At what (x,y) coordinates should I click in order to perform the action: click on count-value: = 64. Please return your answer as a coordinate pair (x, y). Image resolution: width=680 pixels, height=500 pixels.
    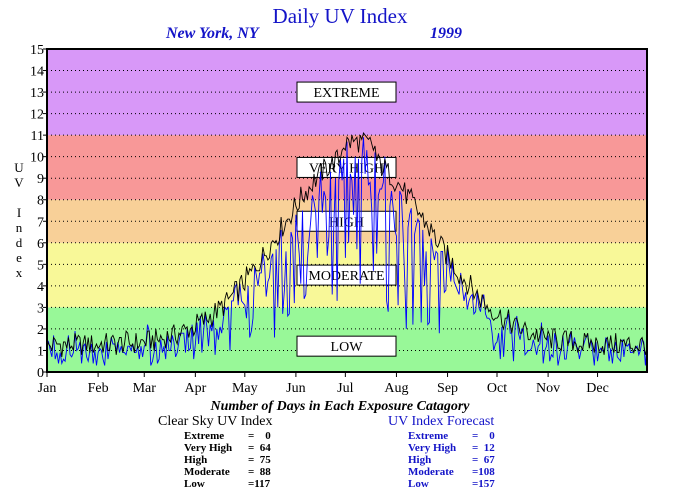
    Looking at the image, I should click on (259, 448).